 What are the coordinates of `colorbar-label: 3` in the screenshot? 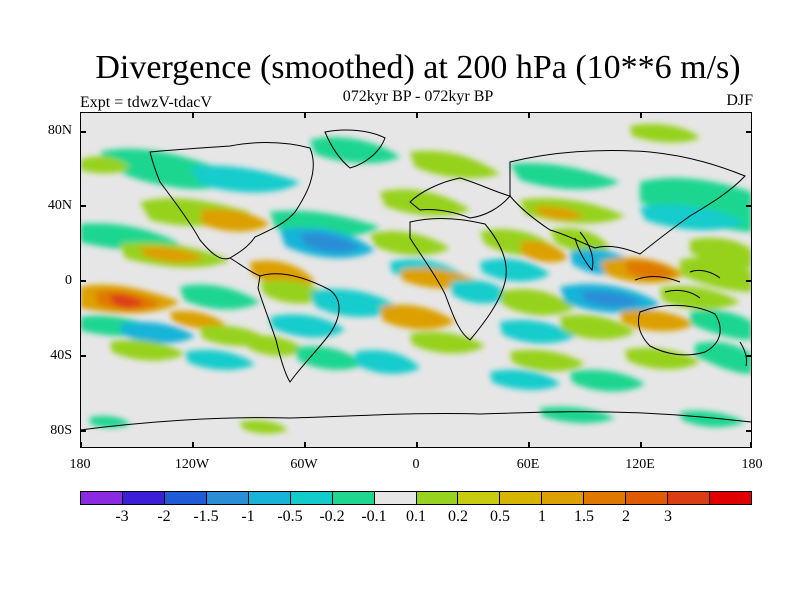 It's located at (668, 516).